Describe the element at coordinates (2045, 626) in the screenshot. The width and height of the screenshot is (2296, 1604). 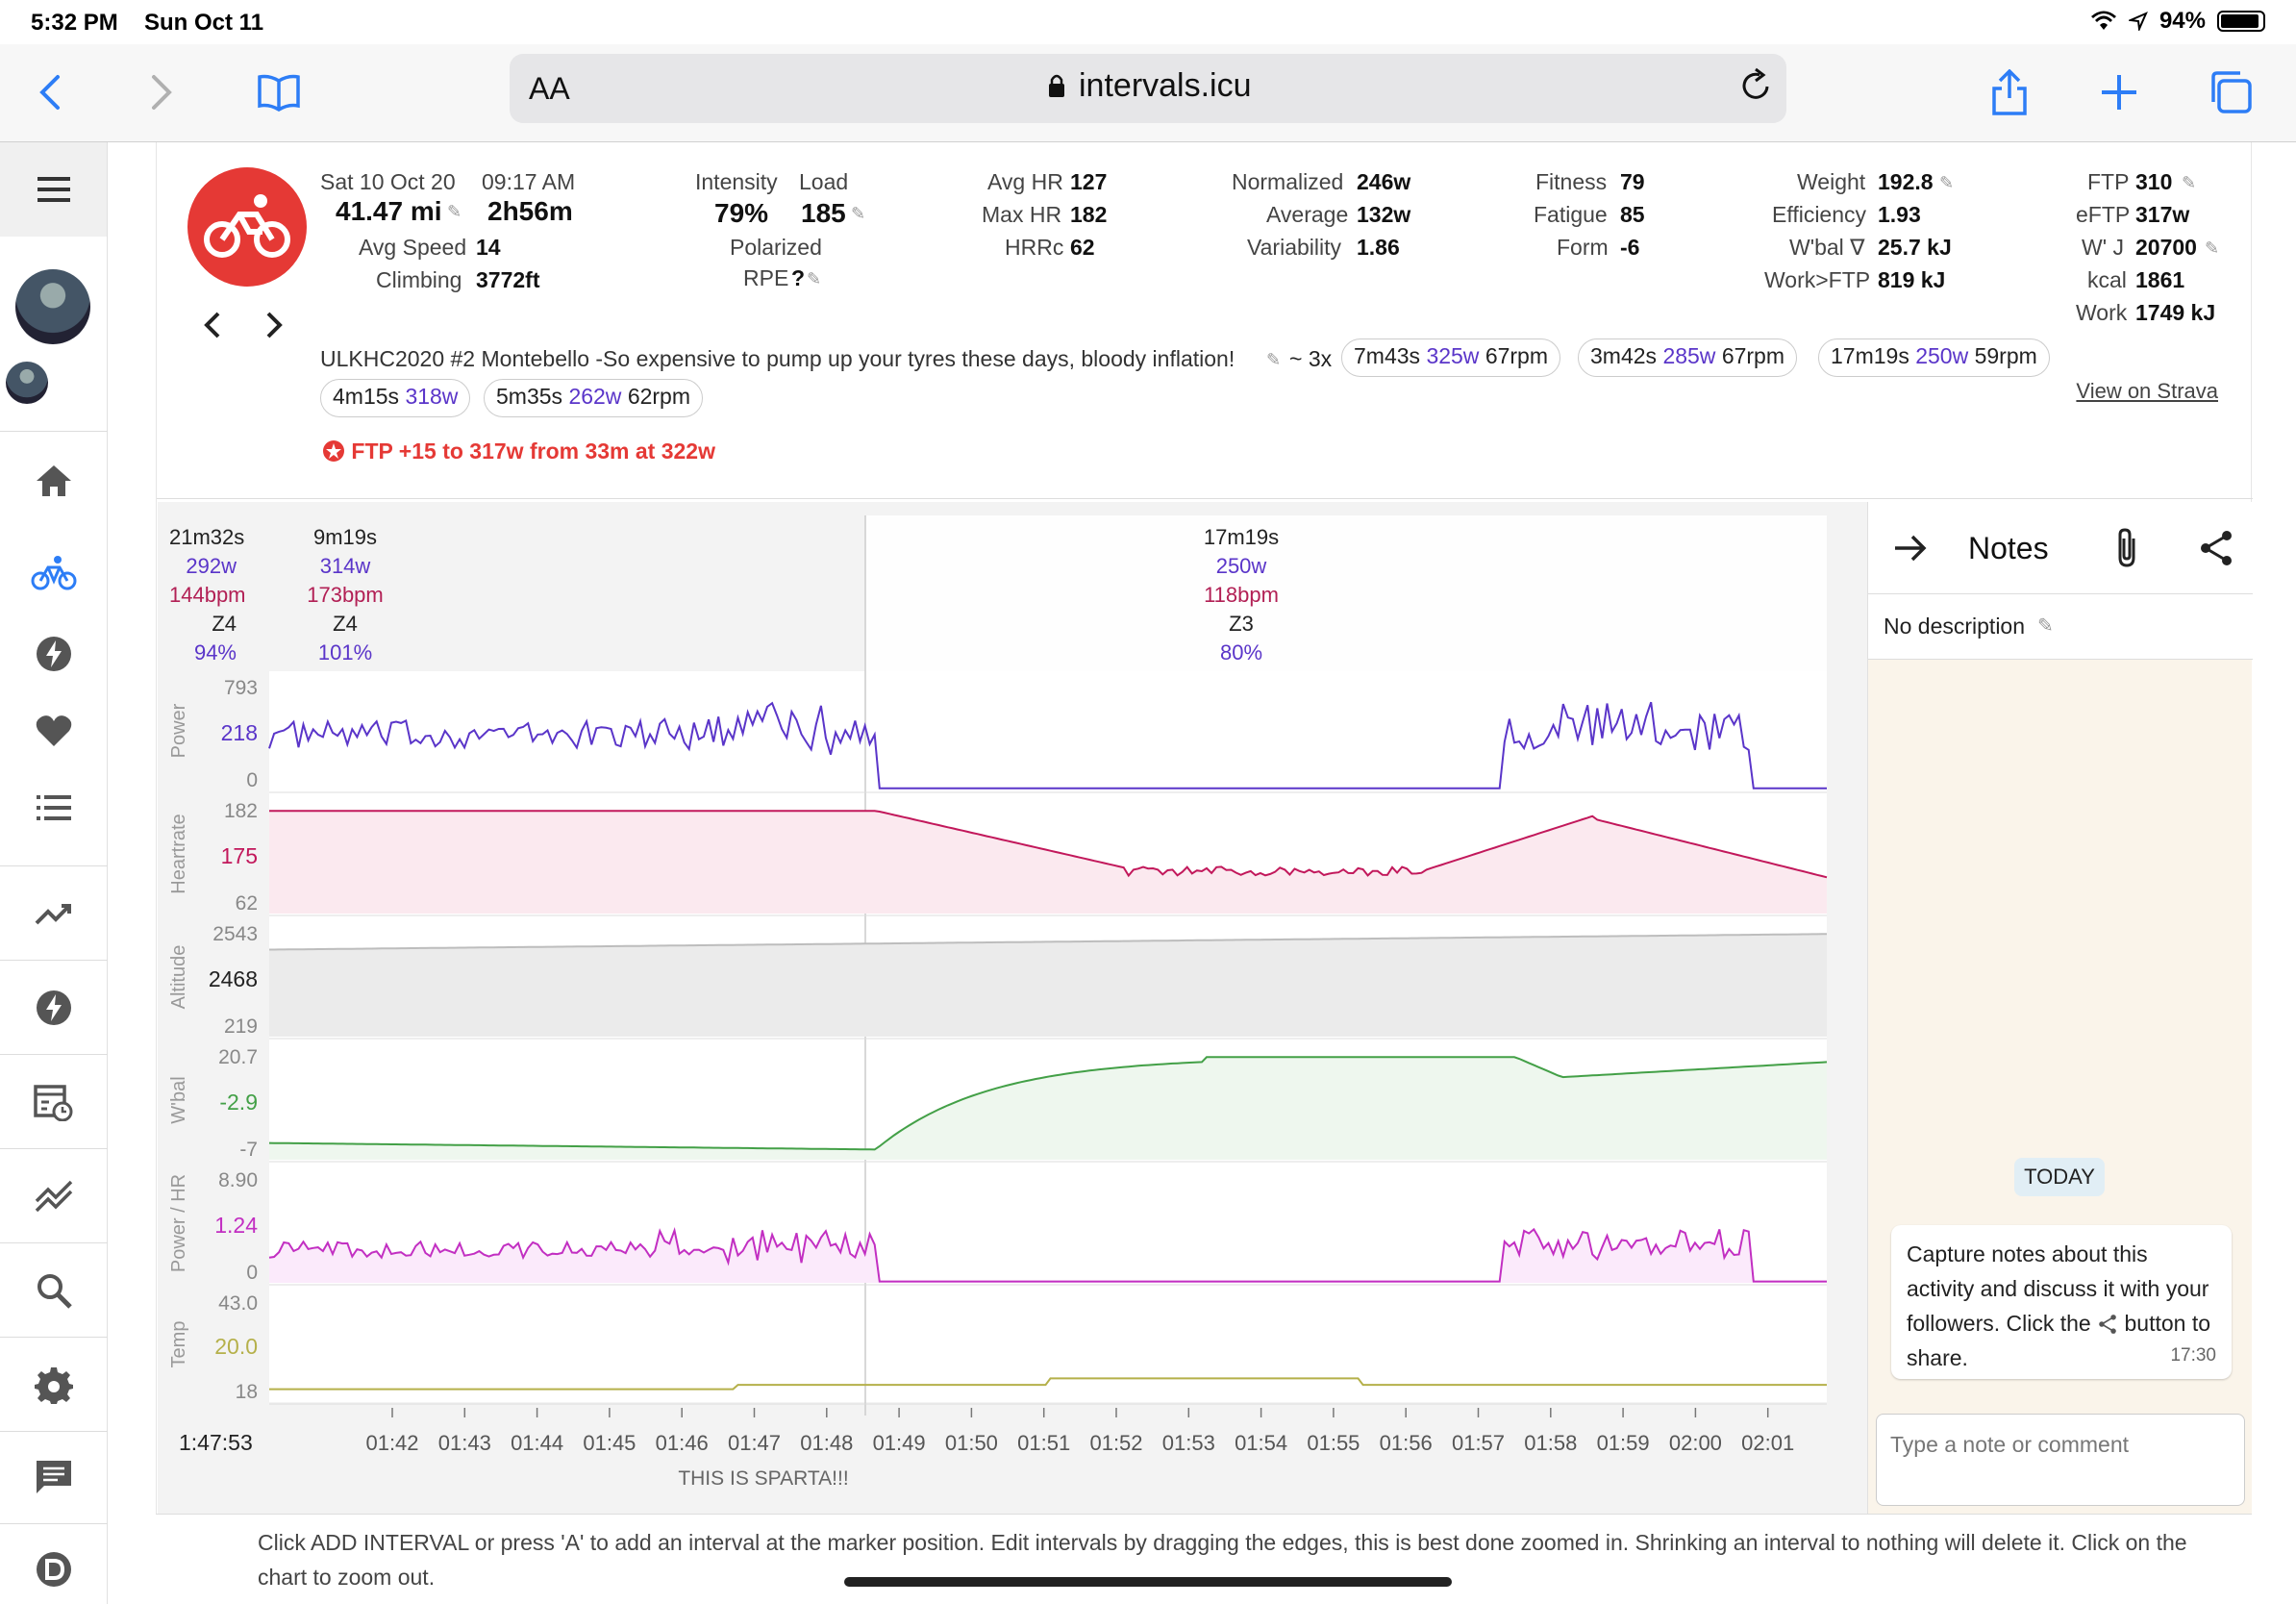
I see `edit-notes-description-icon: ✎` at that location.